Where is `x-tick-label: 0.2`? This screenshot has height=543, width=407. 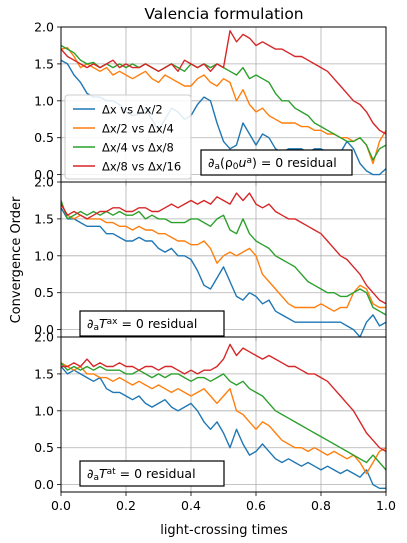 x-tick-label: 0.2 is located at coordinates (126, 505).